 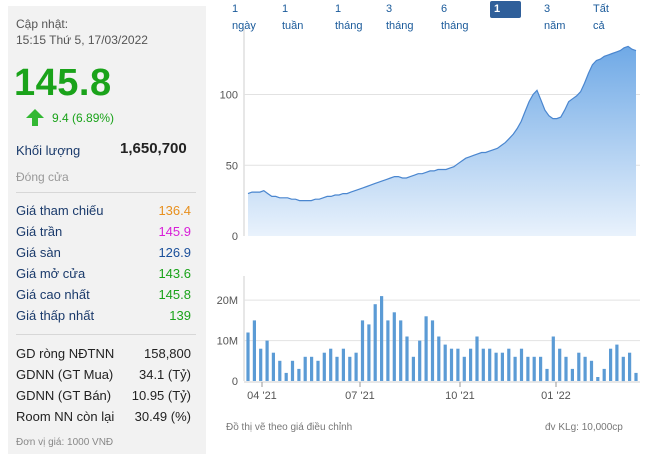 I want to click on x-tick-label: 10 '21, so click(x=460, y=396).